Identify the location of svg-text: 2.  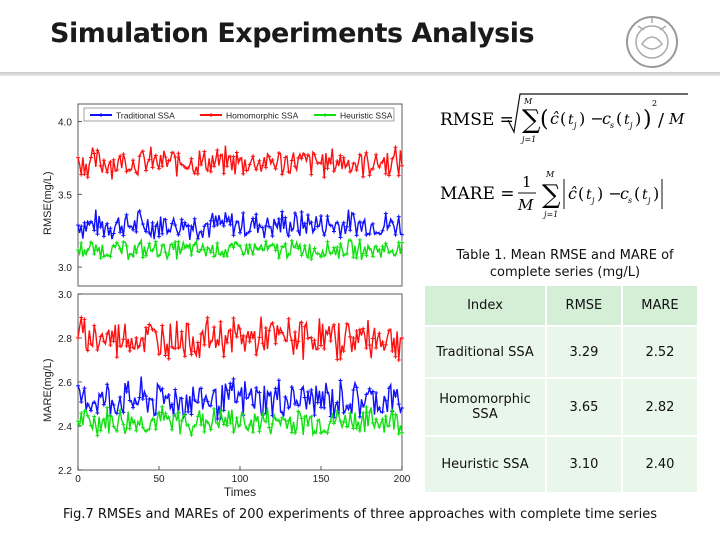
(654, 103).